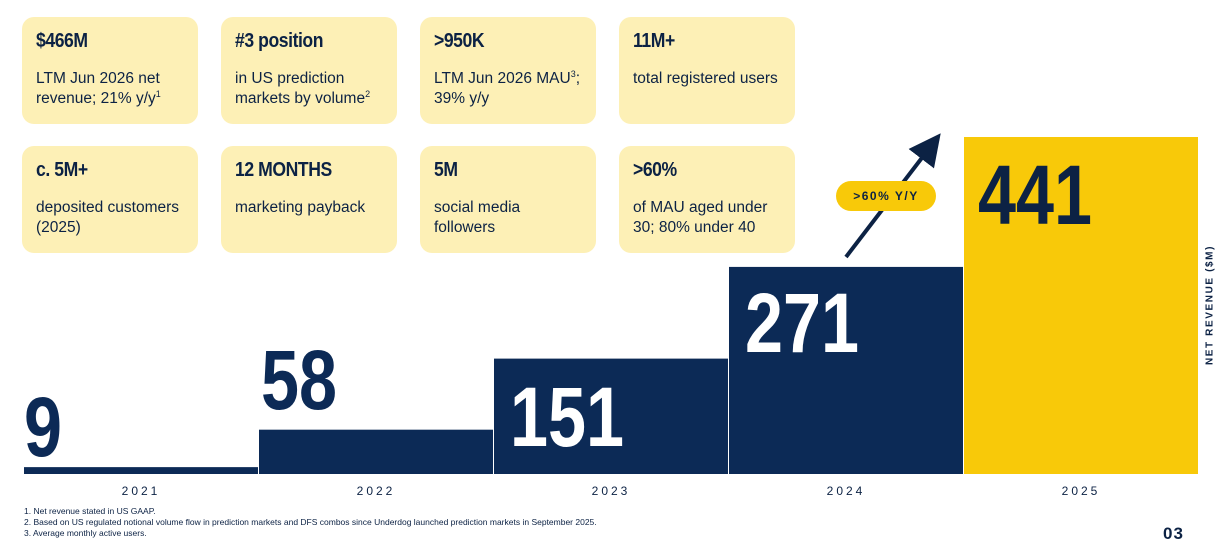 The image size is (1221, 547). Describe the element at coordinates (98, 88) in the screenshot. I see `kpi-description: LTM Jun 2026 net revenue; 21% y/y1` at that location.